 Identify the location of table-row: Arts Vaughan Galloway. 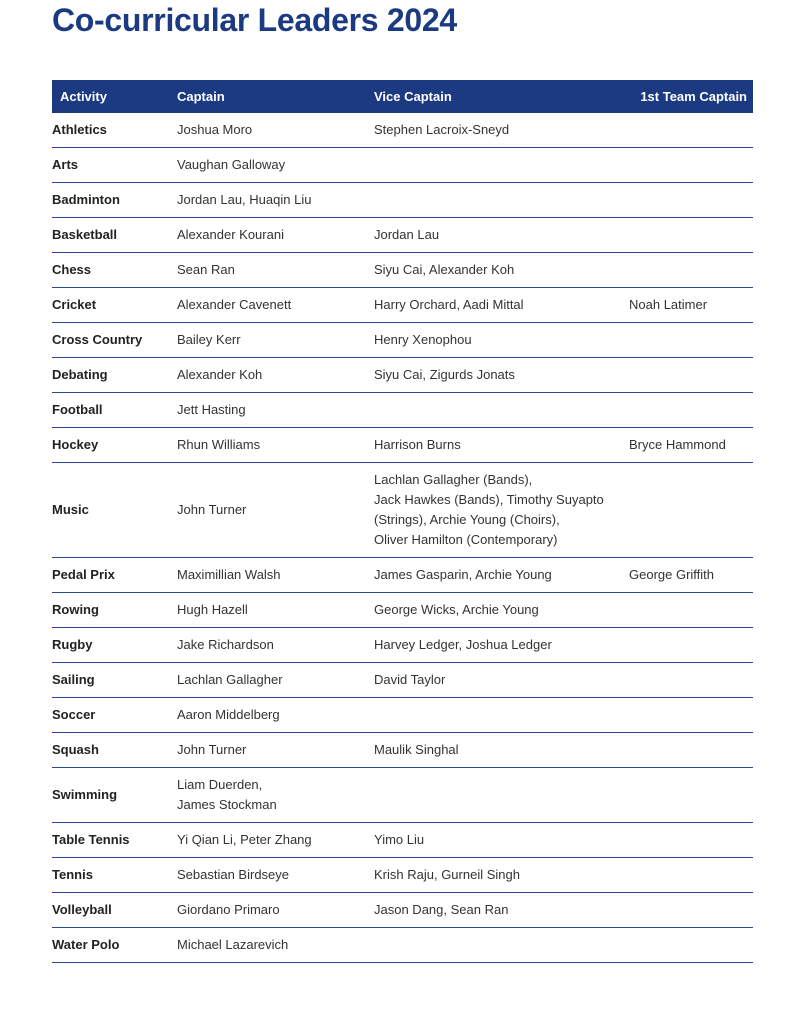
(402, 165).